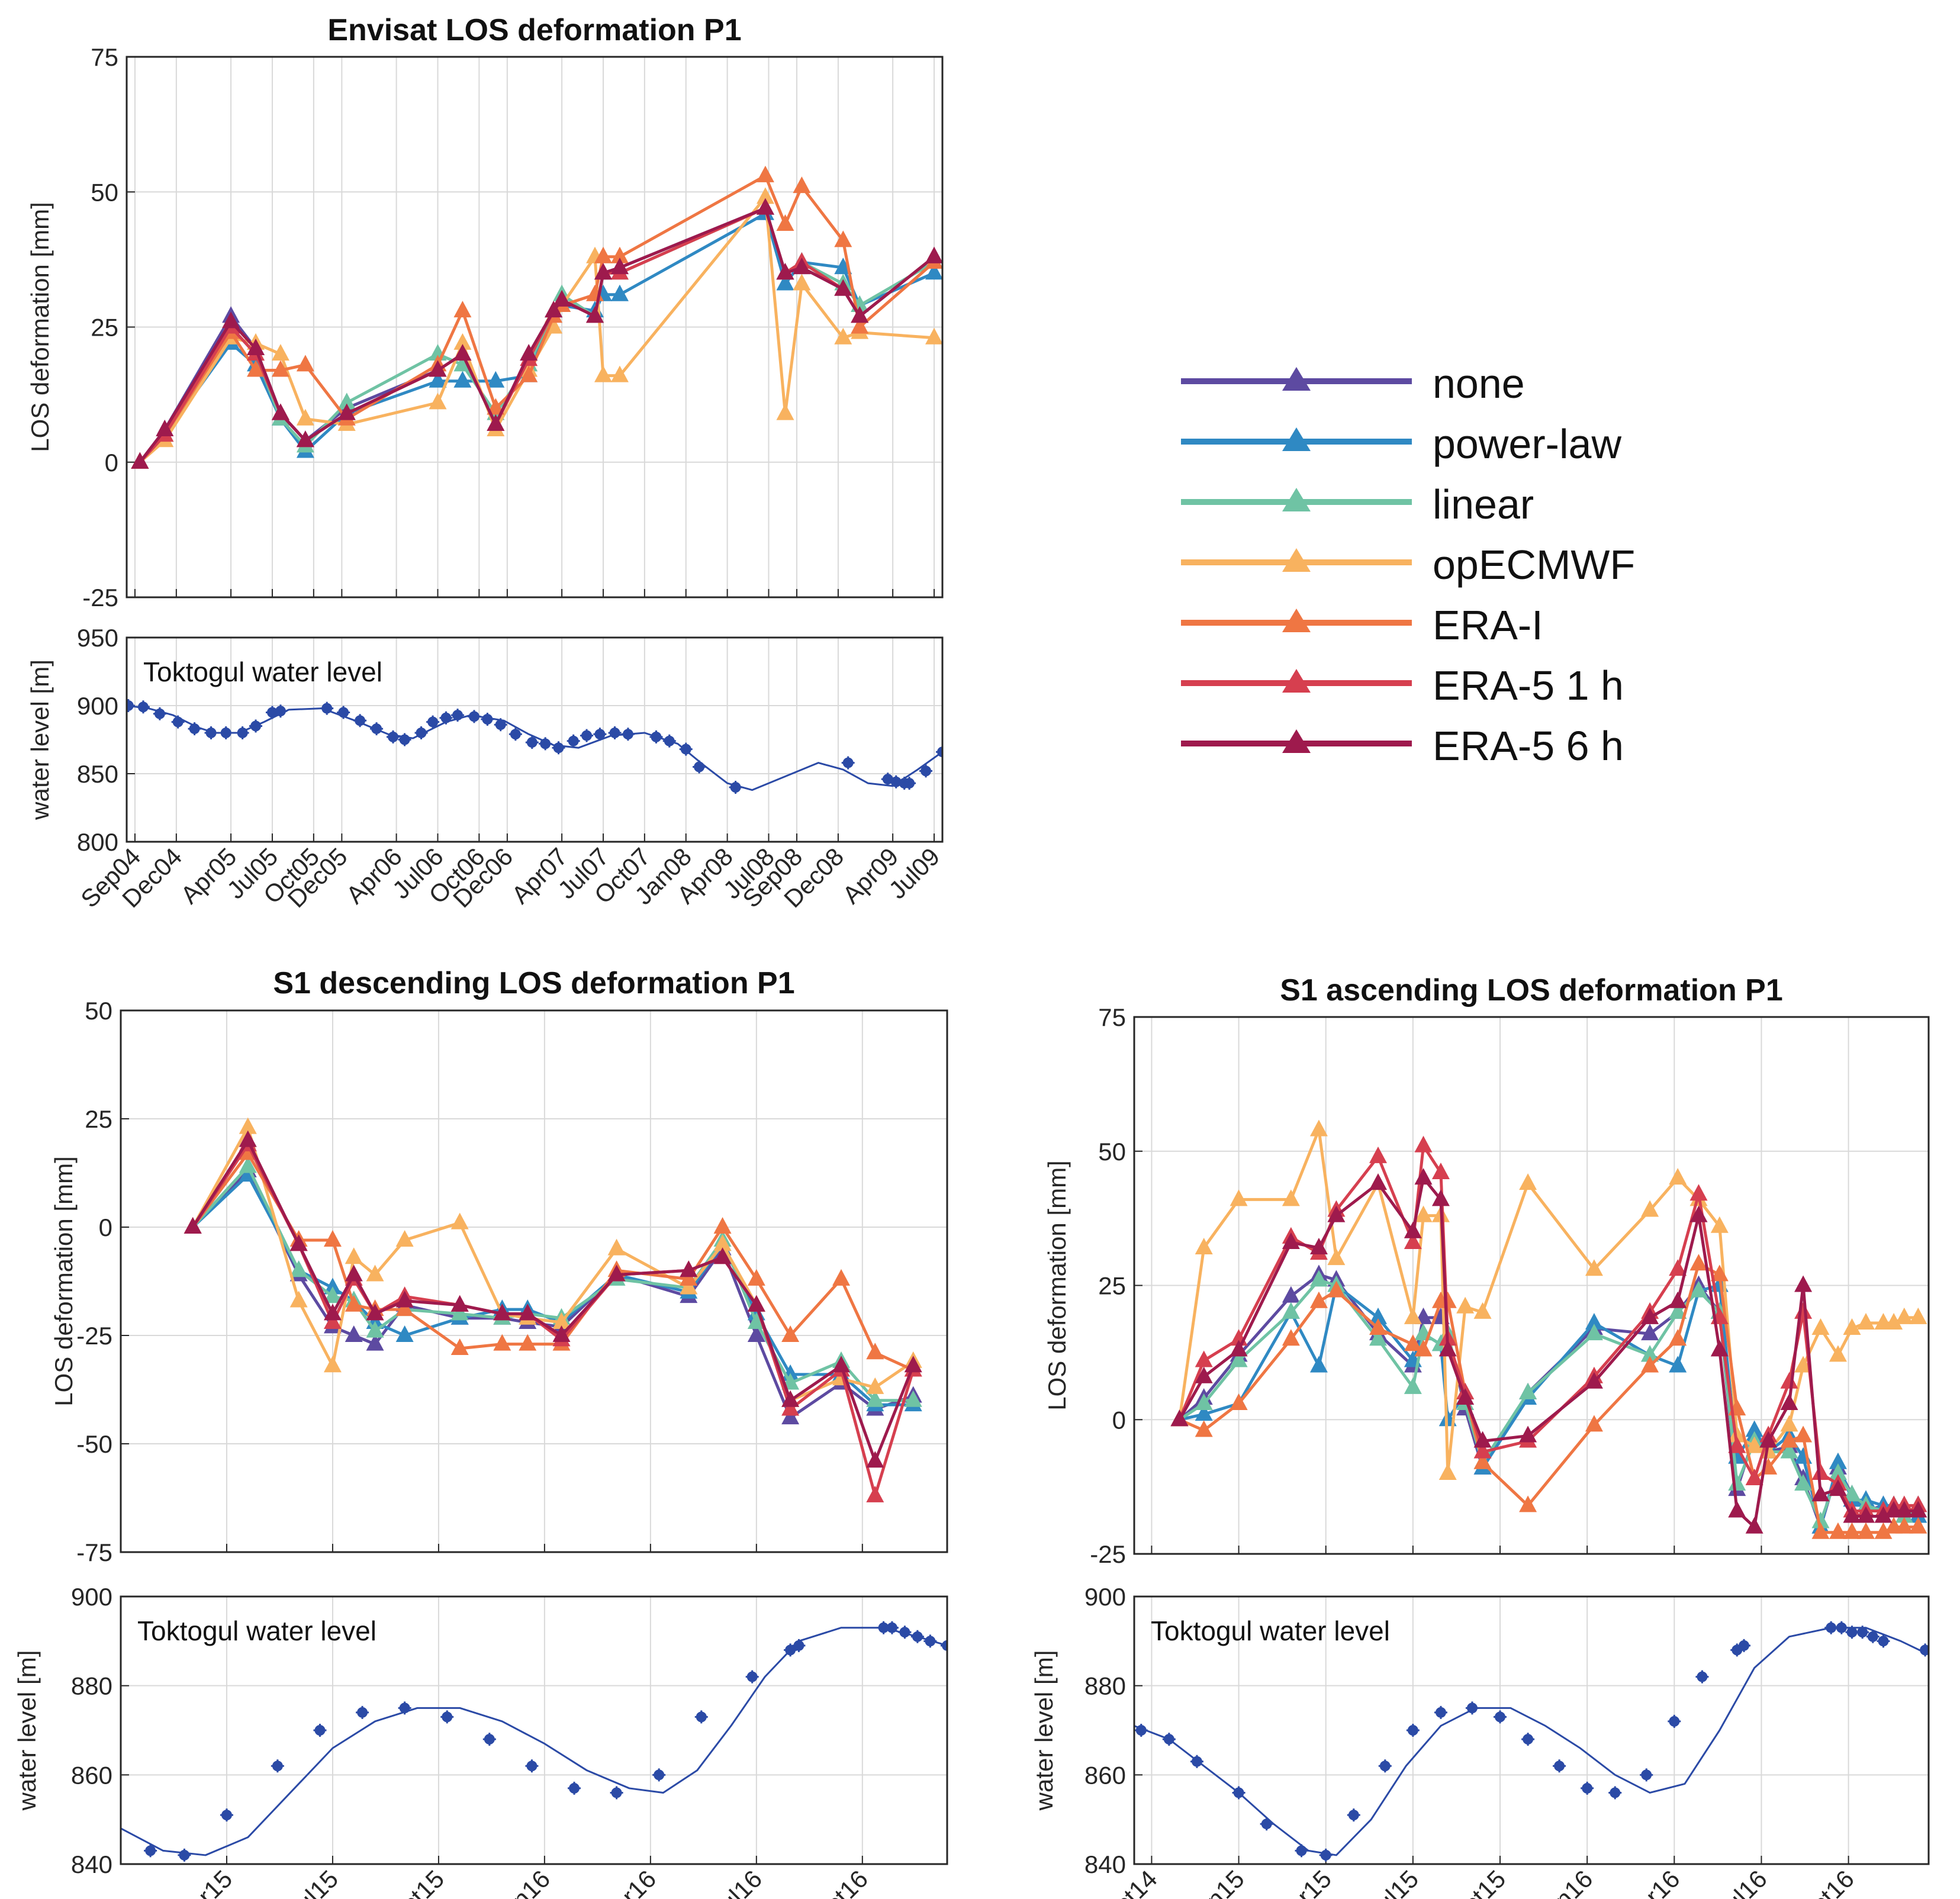  What do you see at coordinates (64, 1281) in the screenshot?
I see `y-axis-label: LOS deformation [mm]` at bounding box center [64, 1281].